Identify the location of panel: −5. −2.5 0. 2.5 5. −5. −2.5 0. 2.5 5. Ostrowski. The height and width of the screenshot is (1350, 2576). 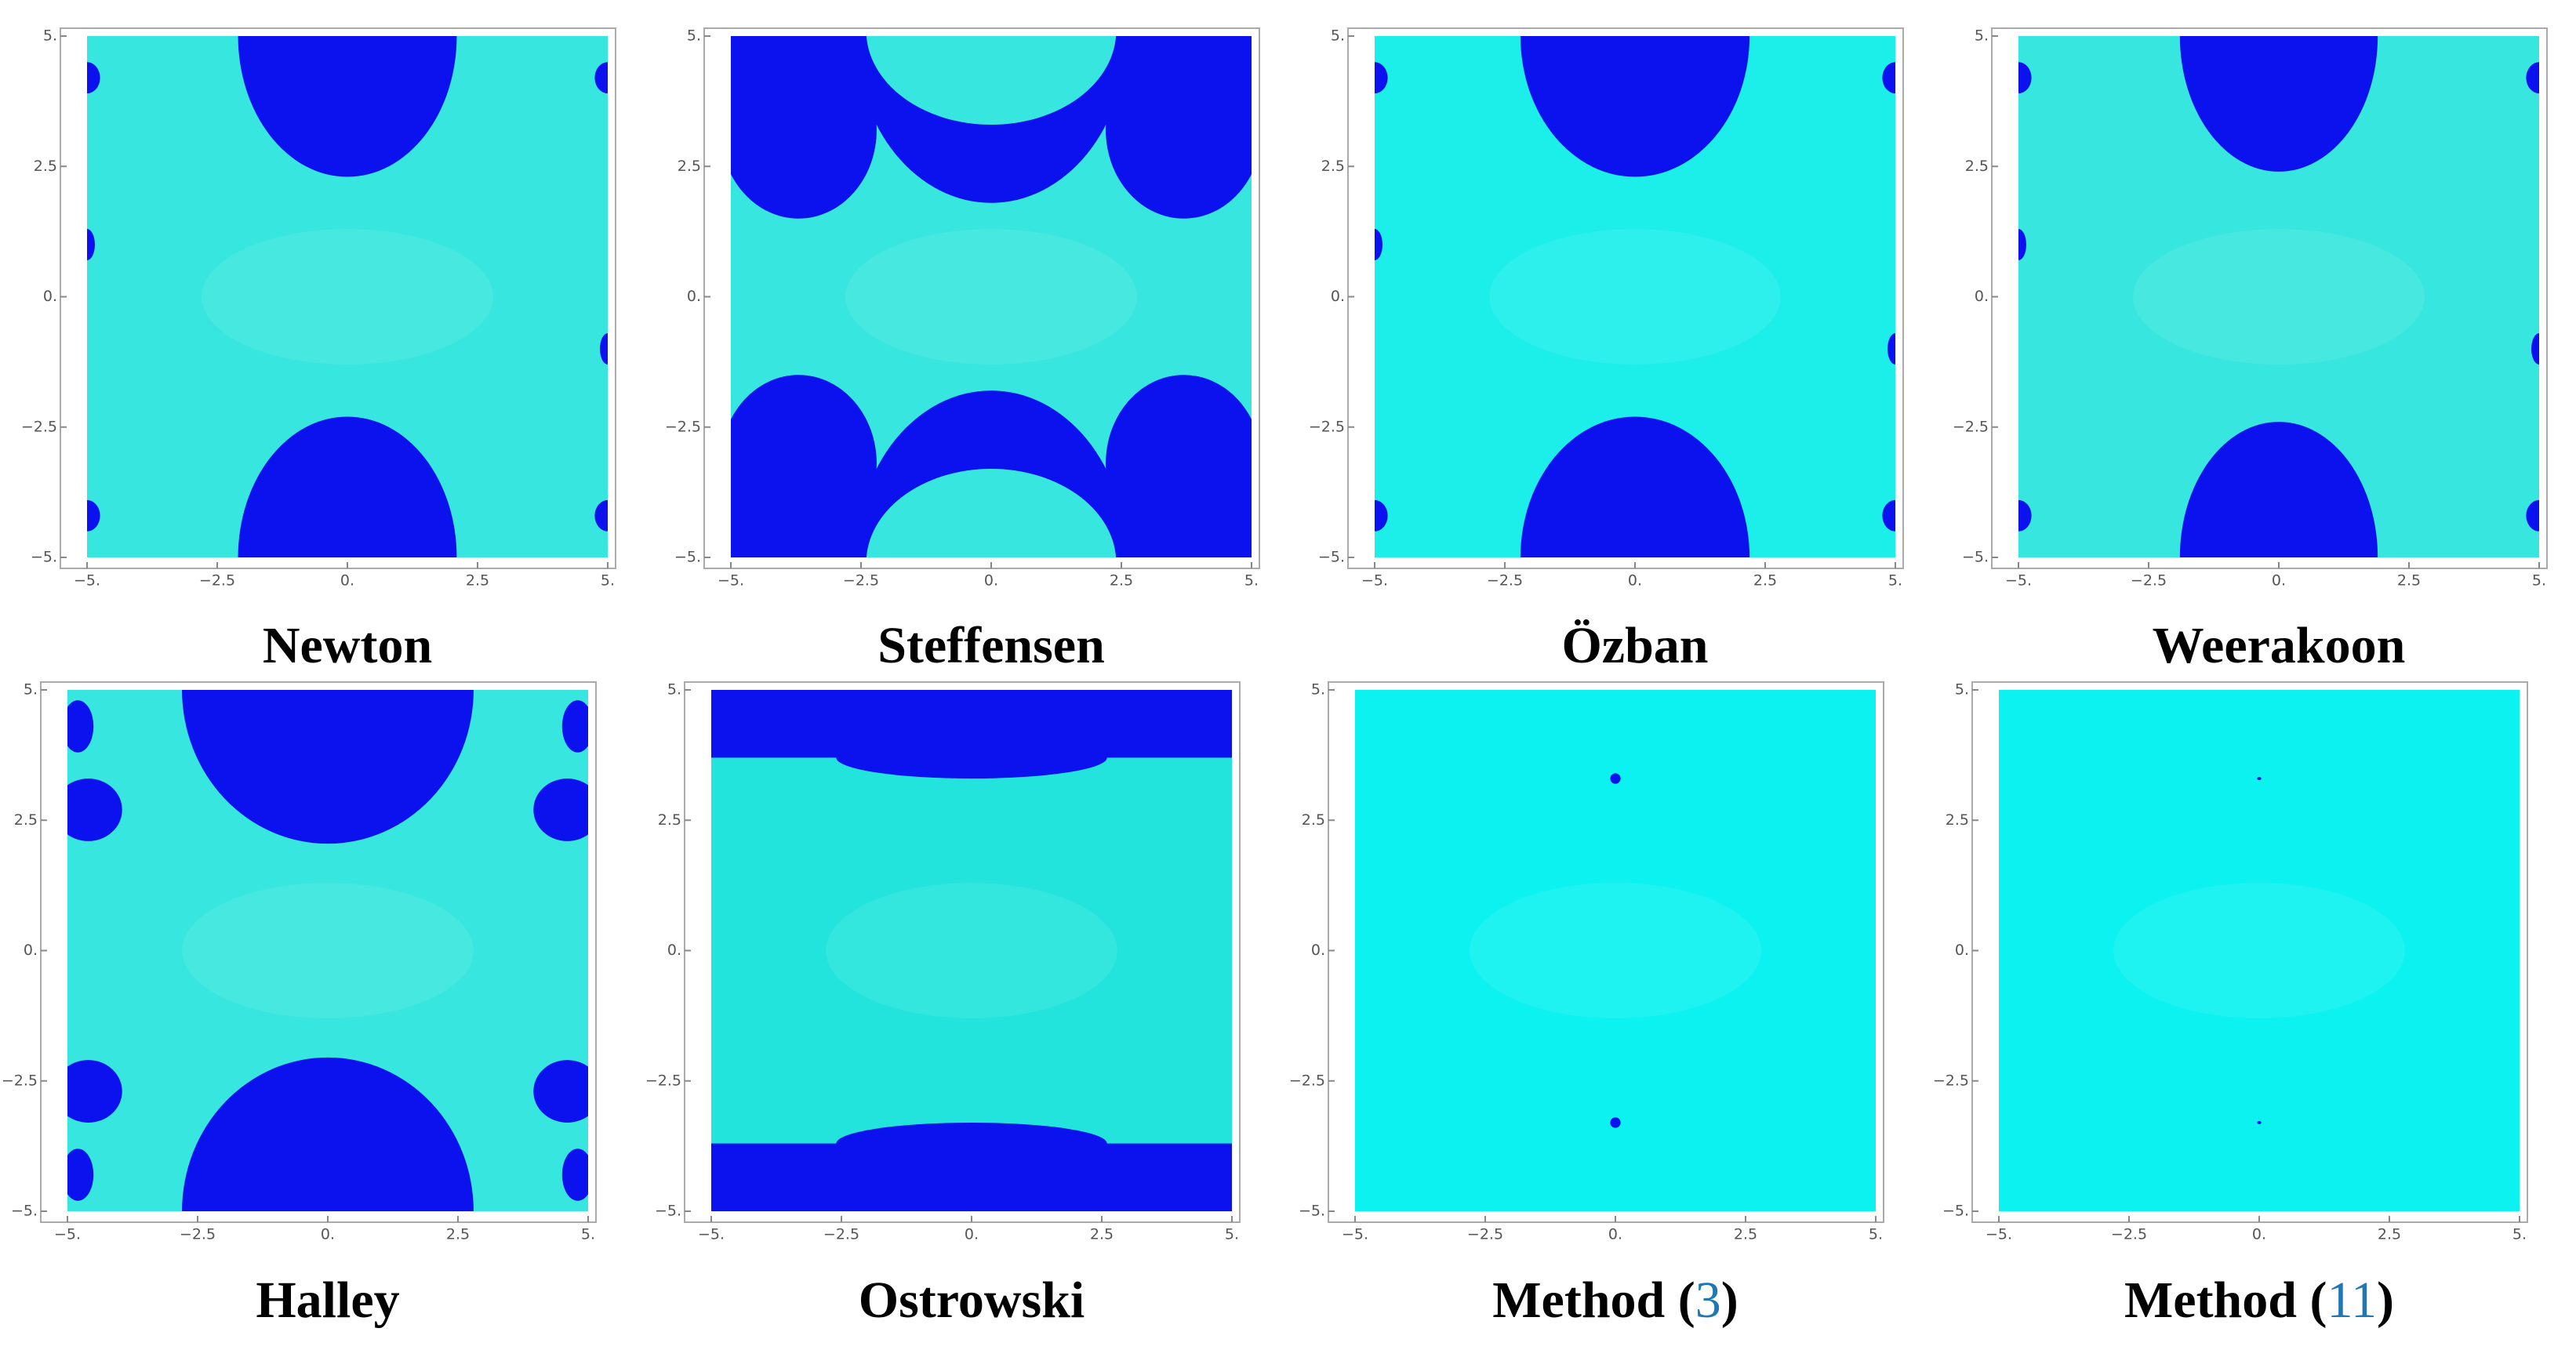
(943, 1005).